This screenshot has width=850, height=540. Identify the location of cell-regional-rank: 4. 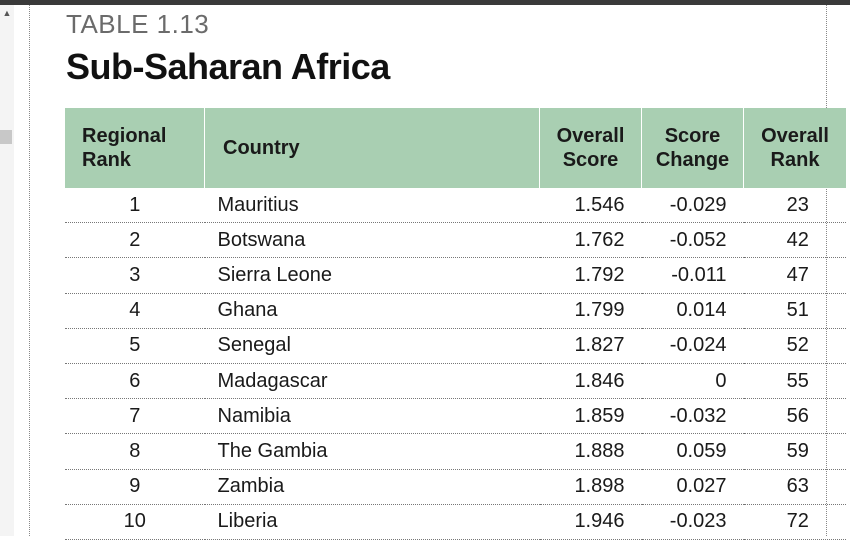
(135, 311).